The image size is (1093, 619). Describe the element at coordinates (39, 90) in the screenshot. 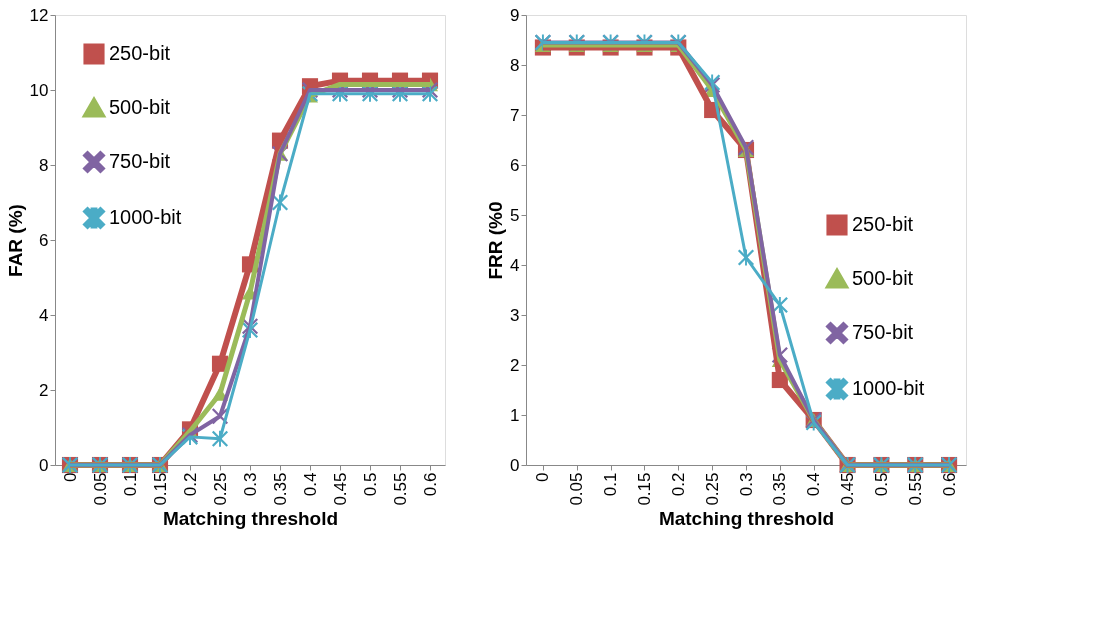

I see `y-tick-label: 10` at that location.